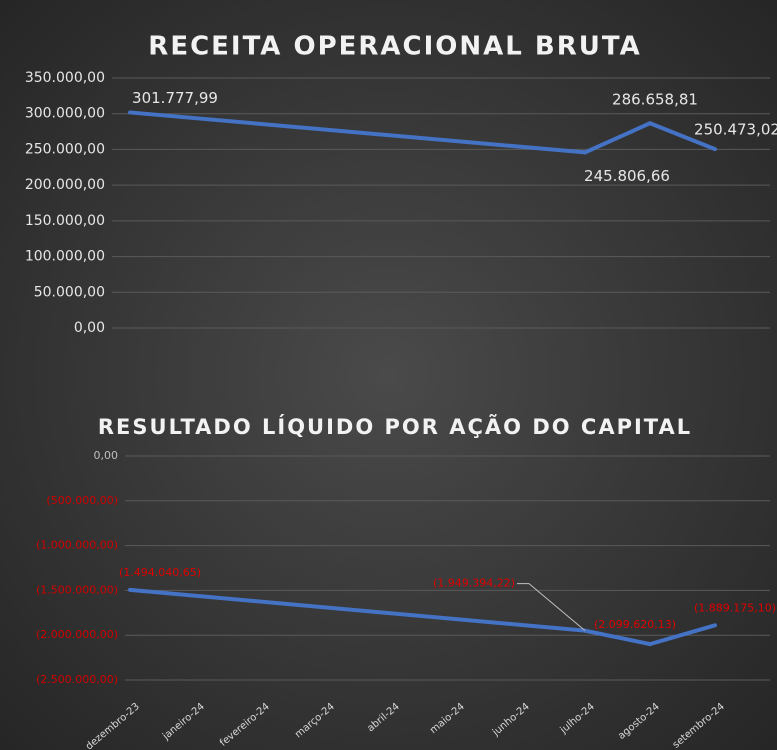 The image size is (777, 750). What do you see at coordinates (65, 257) in the screenshot?
I see `y-tick-label: 100.000,00` at bounding box center [65, 257].